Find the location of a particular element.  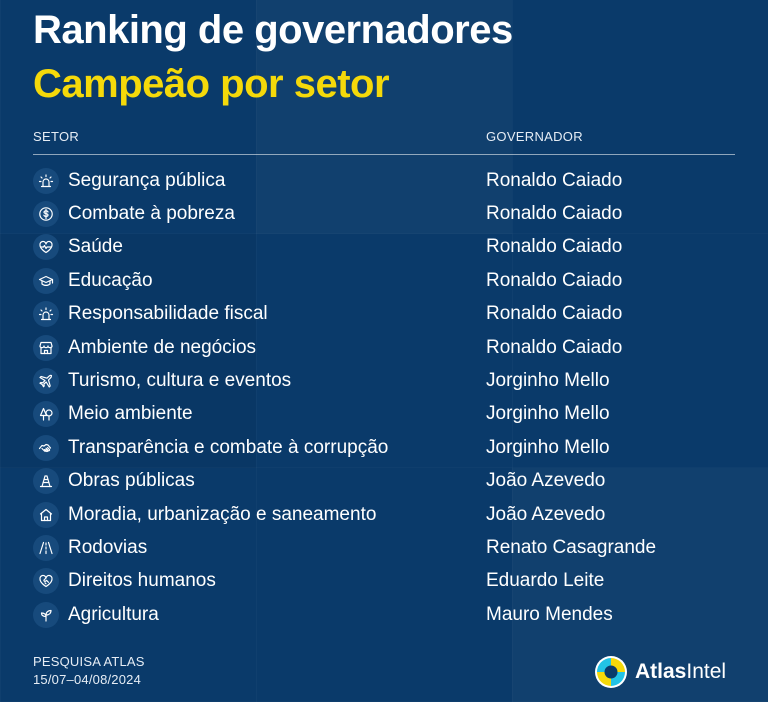

handshake-icon is located at coordinates (46, 447).